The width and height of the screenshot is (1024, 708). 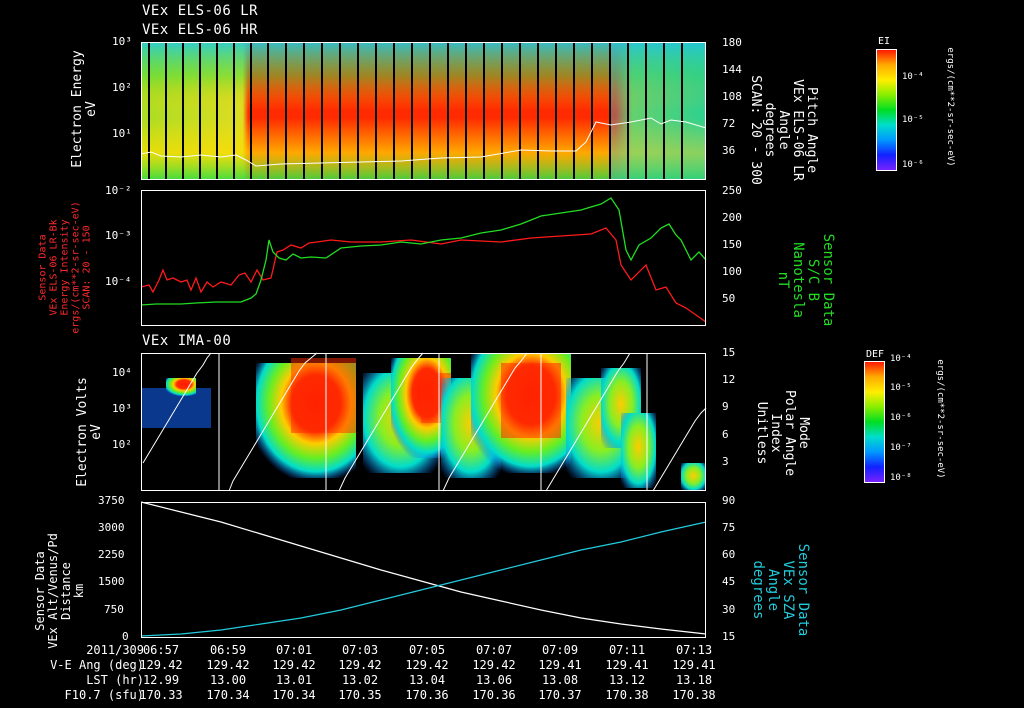 What do you see at coordinates (729, 379) in the screenshot?
I see `panel3-y2tick-12: 12` at bounding box center [729, 379].